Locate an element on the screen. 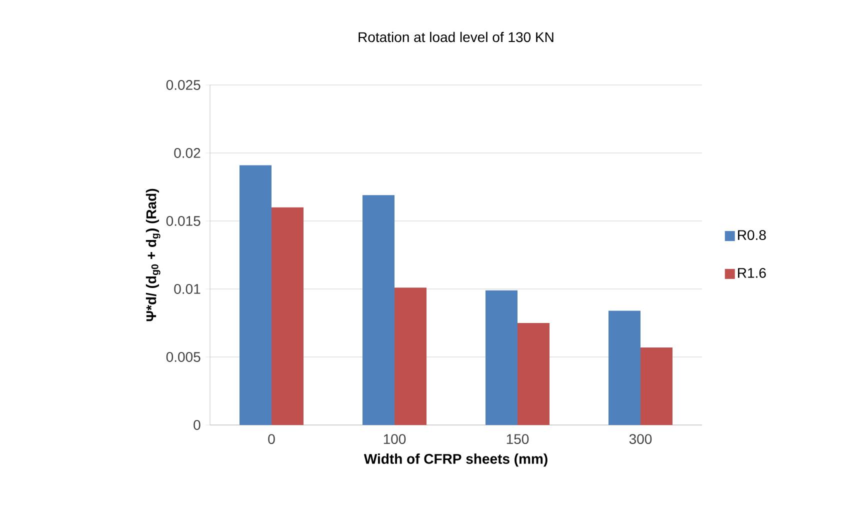 The image size is (850, 529). y-tick-label: 0.015 is located at coordinates (183, 221).